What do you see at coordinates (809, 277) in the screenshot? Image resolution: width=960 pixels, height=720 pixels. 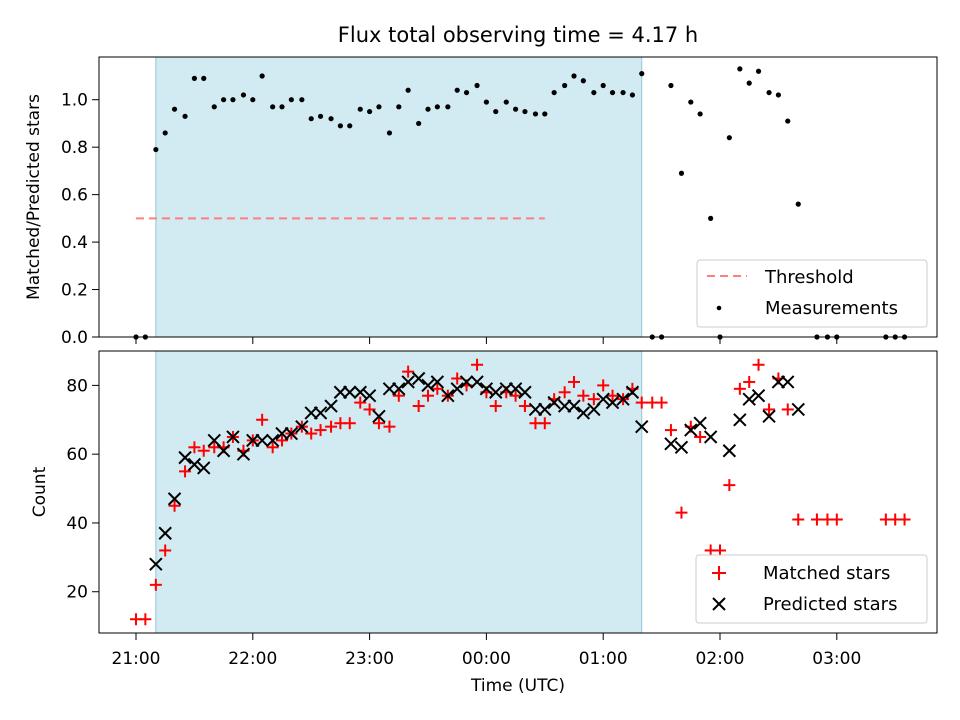 I see `legend-threshold-label: Threshold` at bounding box center [809, 277].